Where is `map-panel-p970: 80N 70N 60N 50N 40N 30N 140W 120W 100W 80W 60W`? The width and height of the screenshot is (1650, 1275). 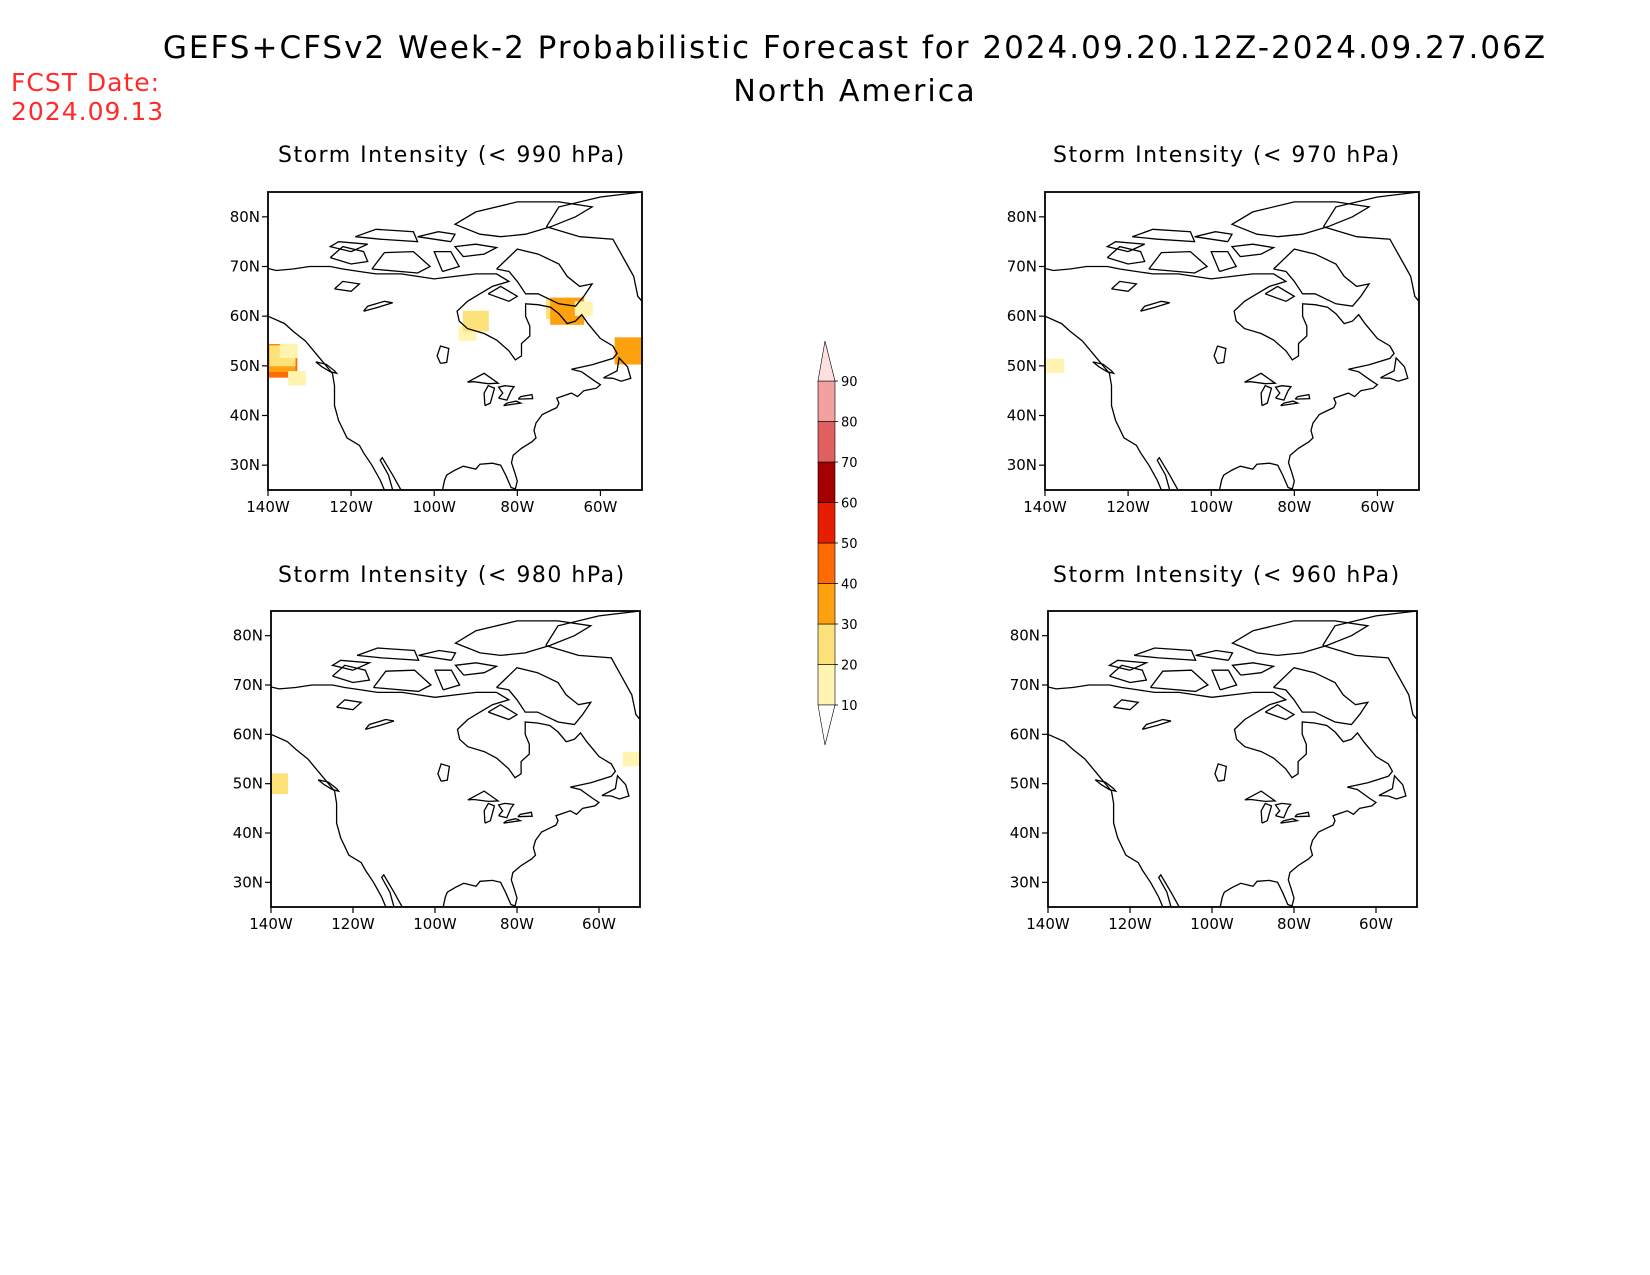 map-panel-p970: 80N 70N 60N 50N 40N 30N 140W 120W 100W 80W 60W is located at coordinates (1213, 353).